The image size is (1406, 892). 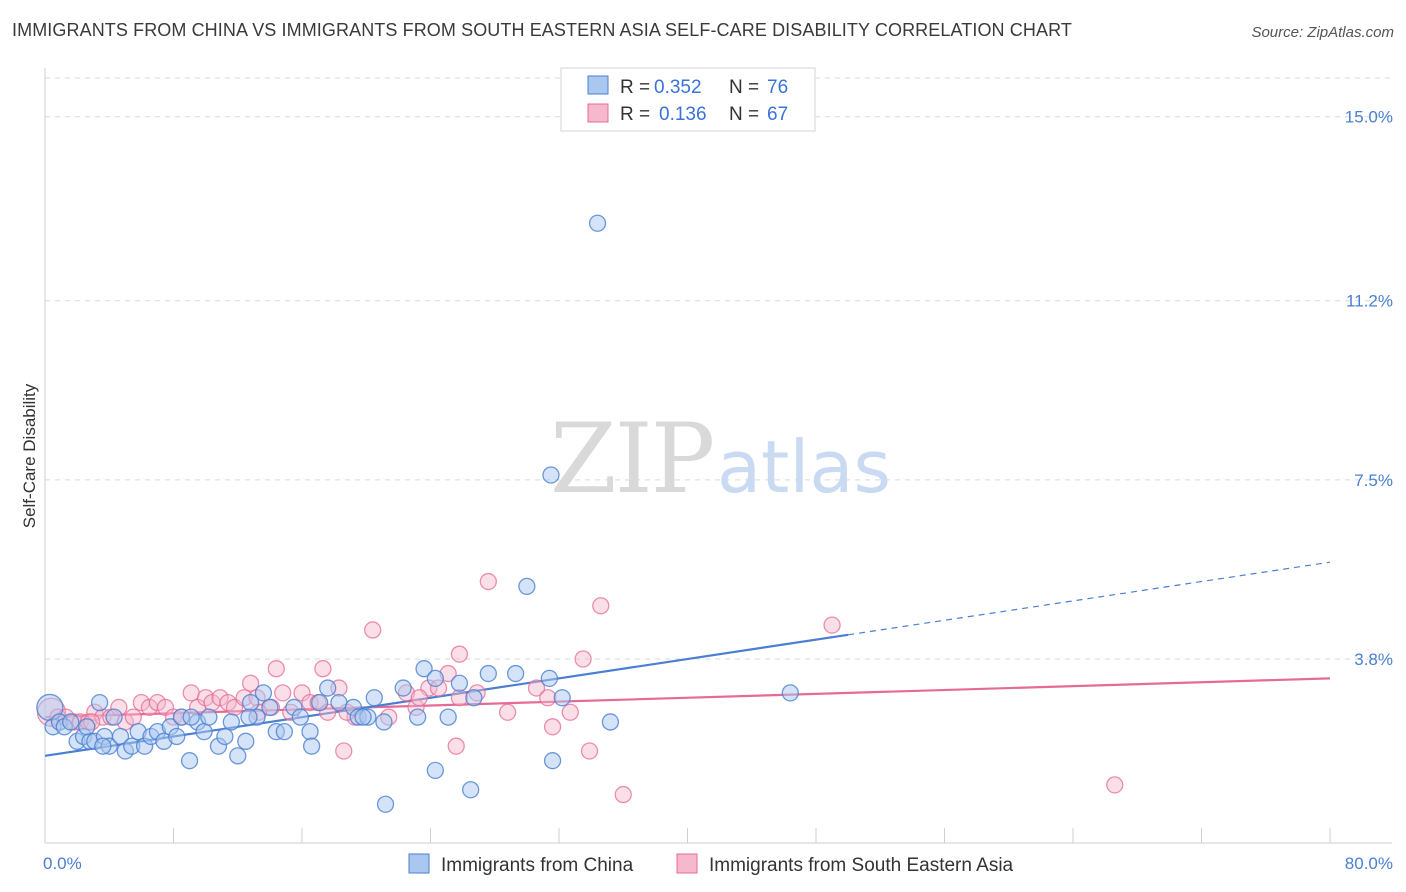 What do you see at coordinates (635, 114) in the screenshot?
I see `legend-r-label-sea: R =` at bounding box center [635, 114].